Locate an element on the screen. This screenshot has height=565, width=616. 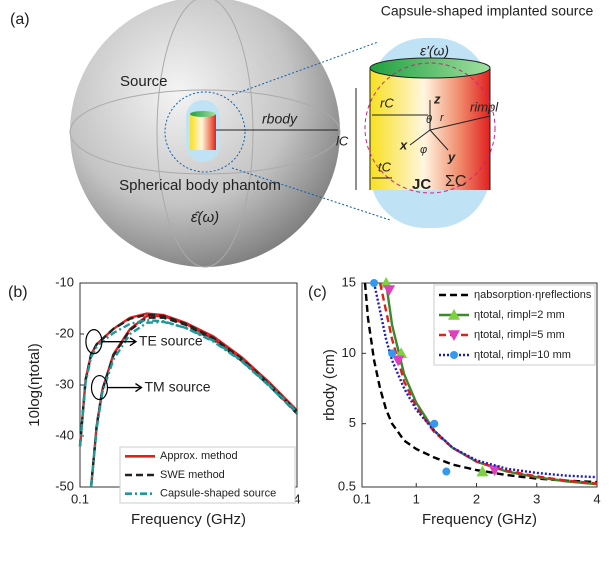
z-label: z is located at coordinates (437, 98).